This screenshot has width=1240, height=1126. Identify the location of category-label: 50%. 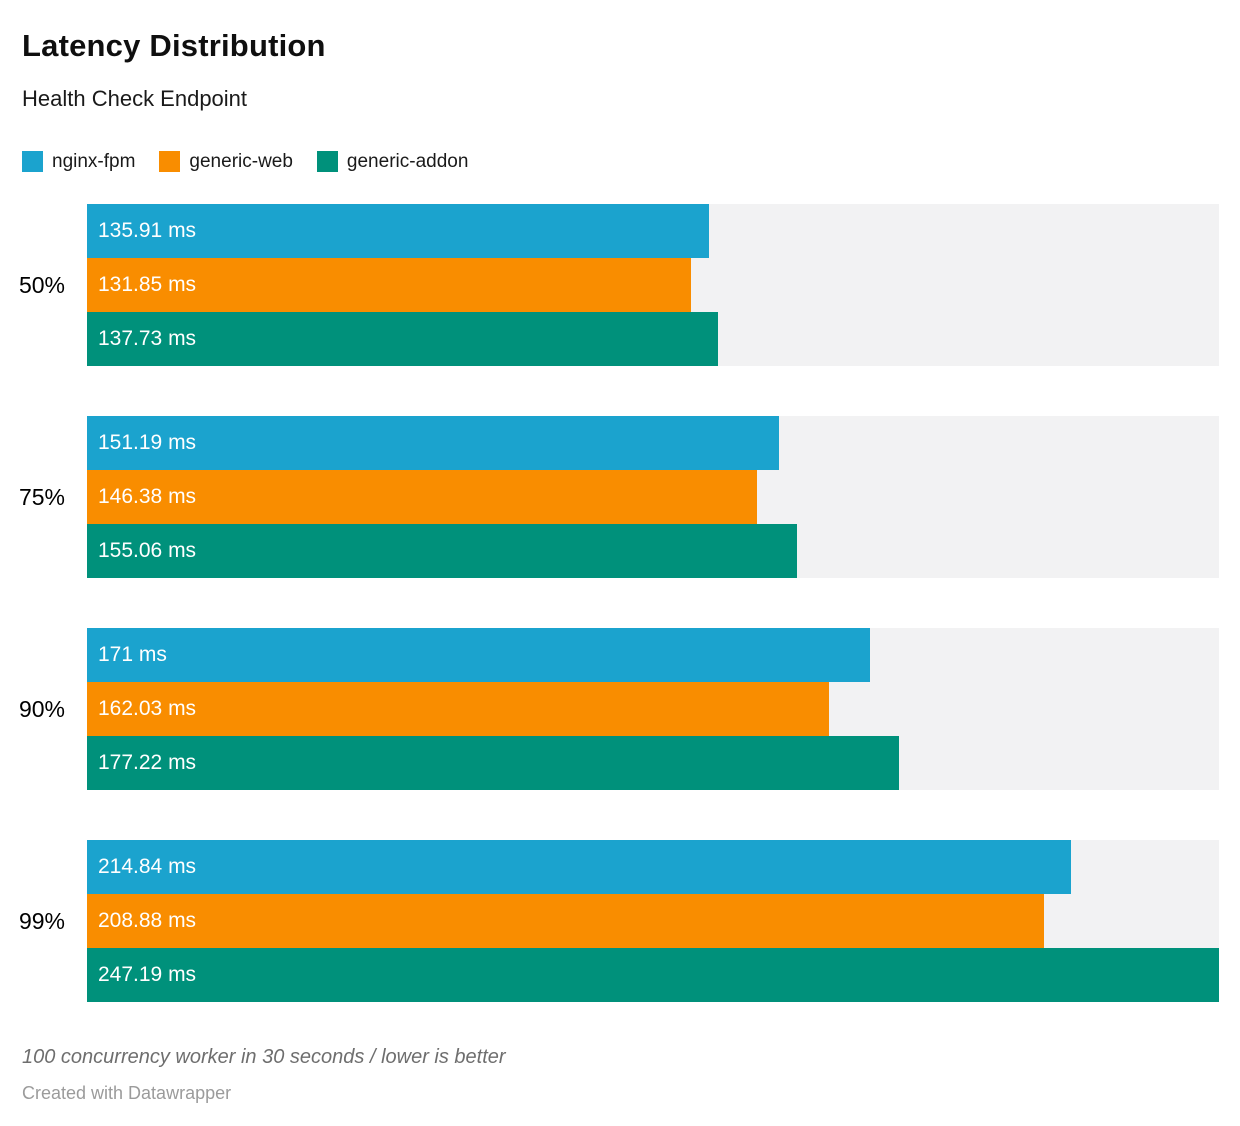
(41, 284).